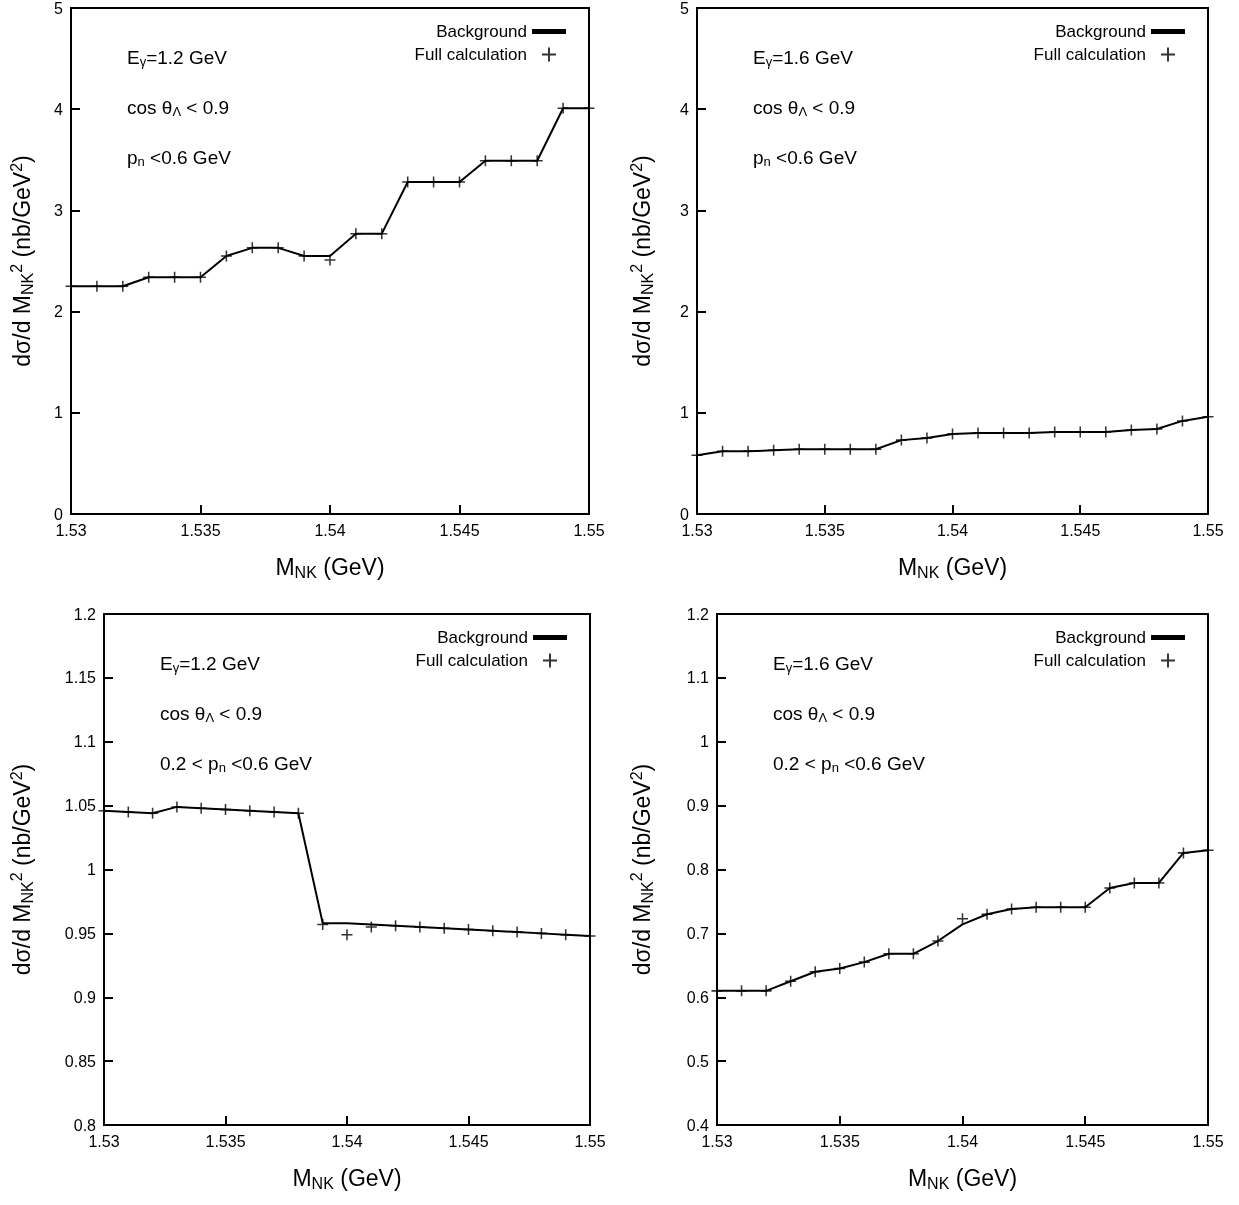  I want to click on y-tick-label: 0.4, so click(698, 1125).